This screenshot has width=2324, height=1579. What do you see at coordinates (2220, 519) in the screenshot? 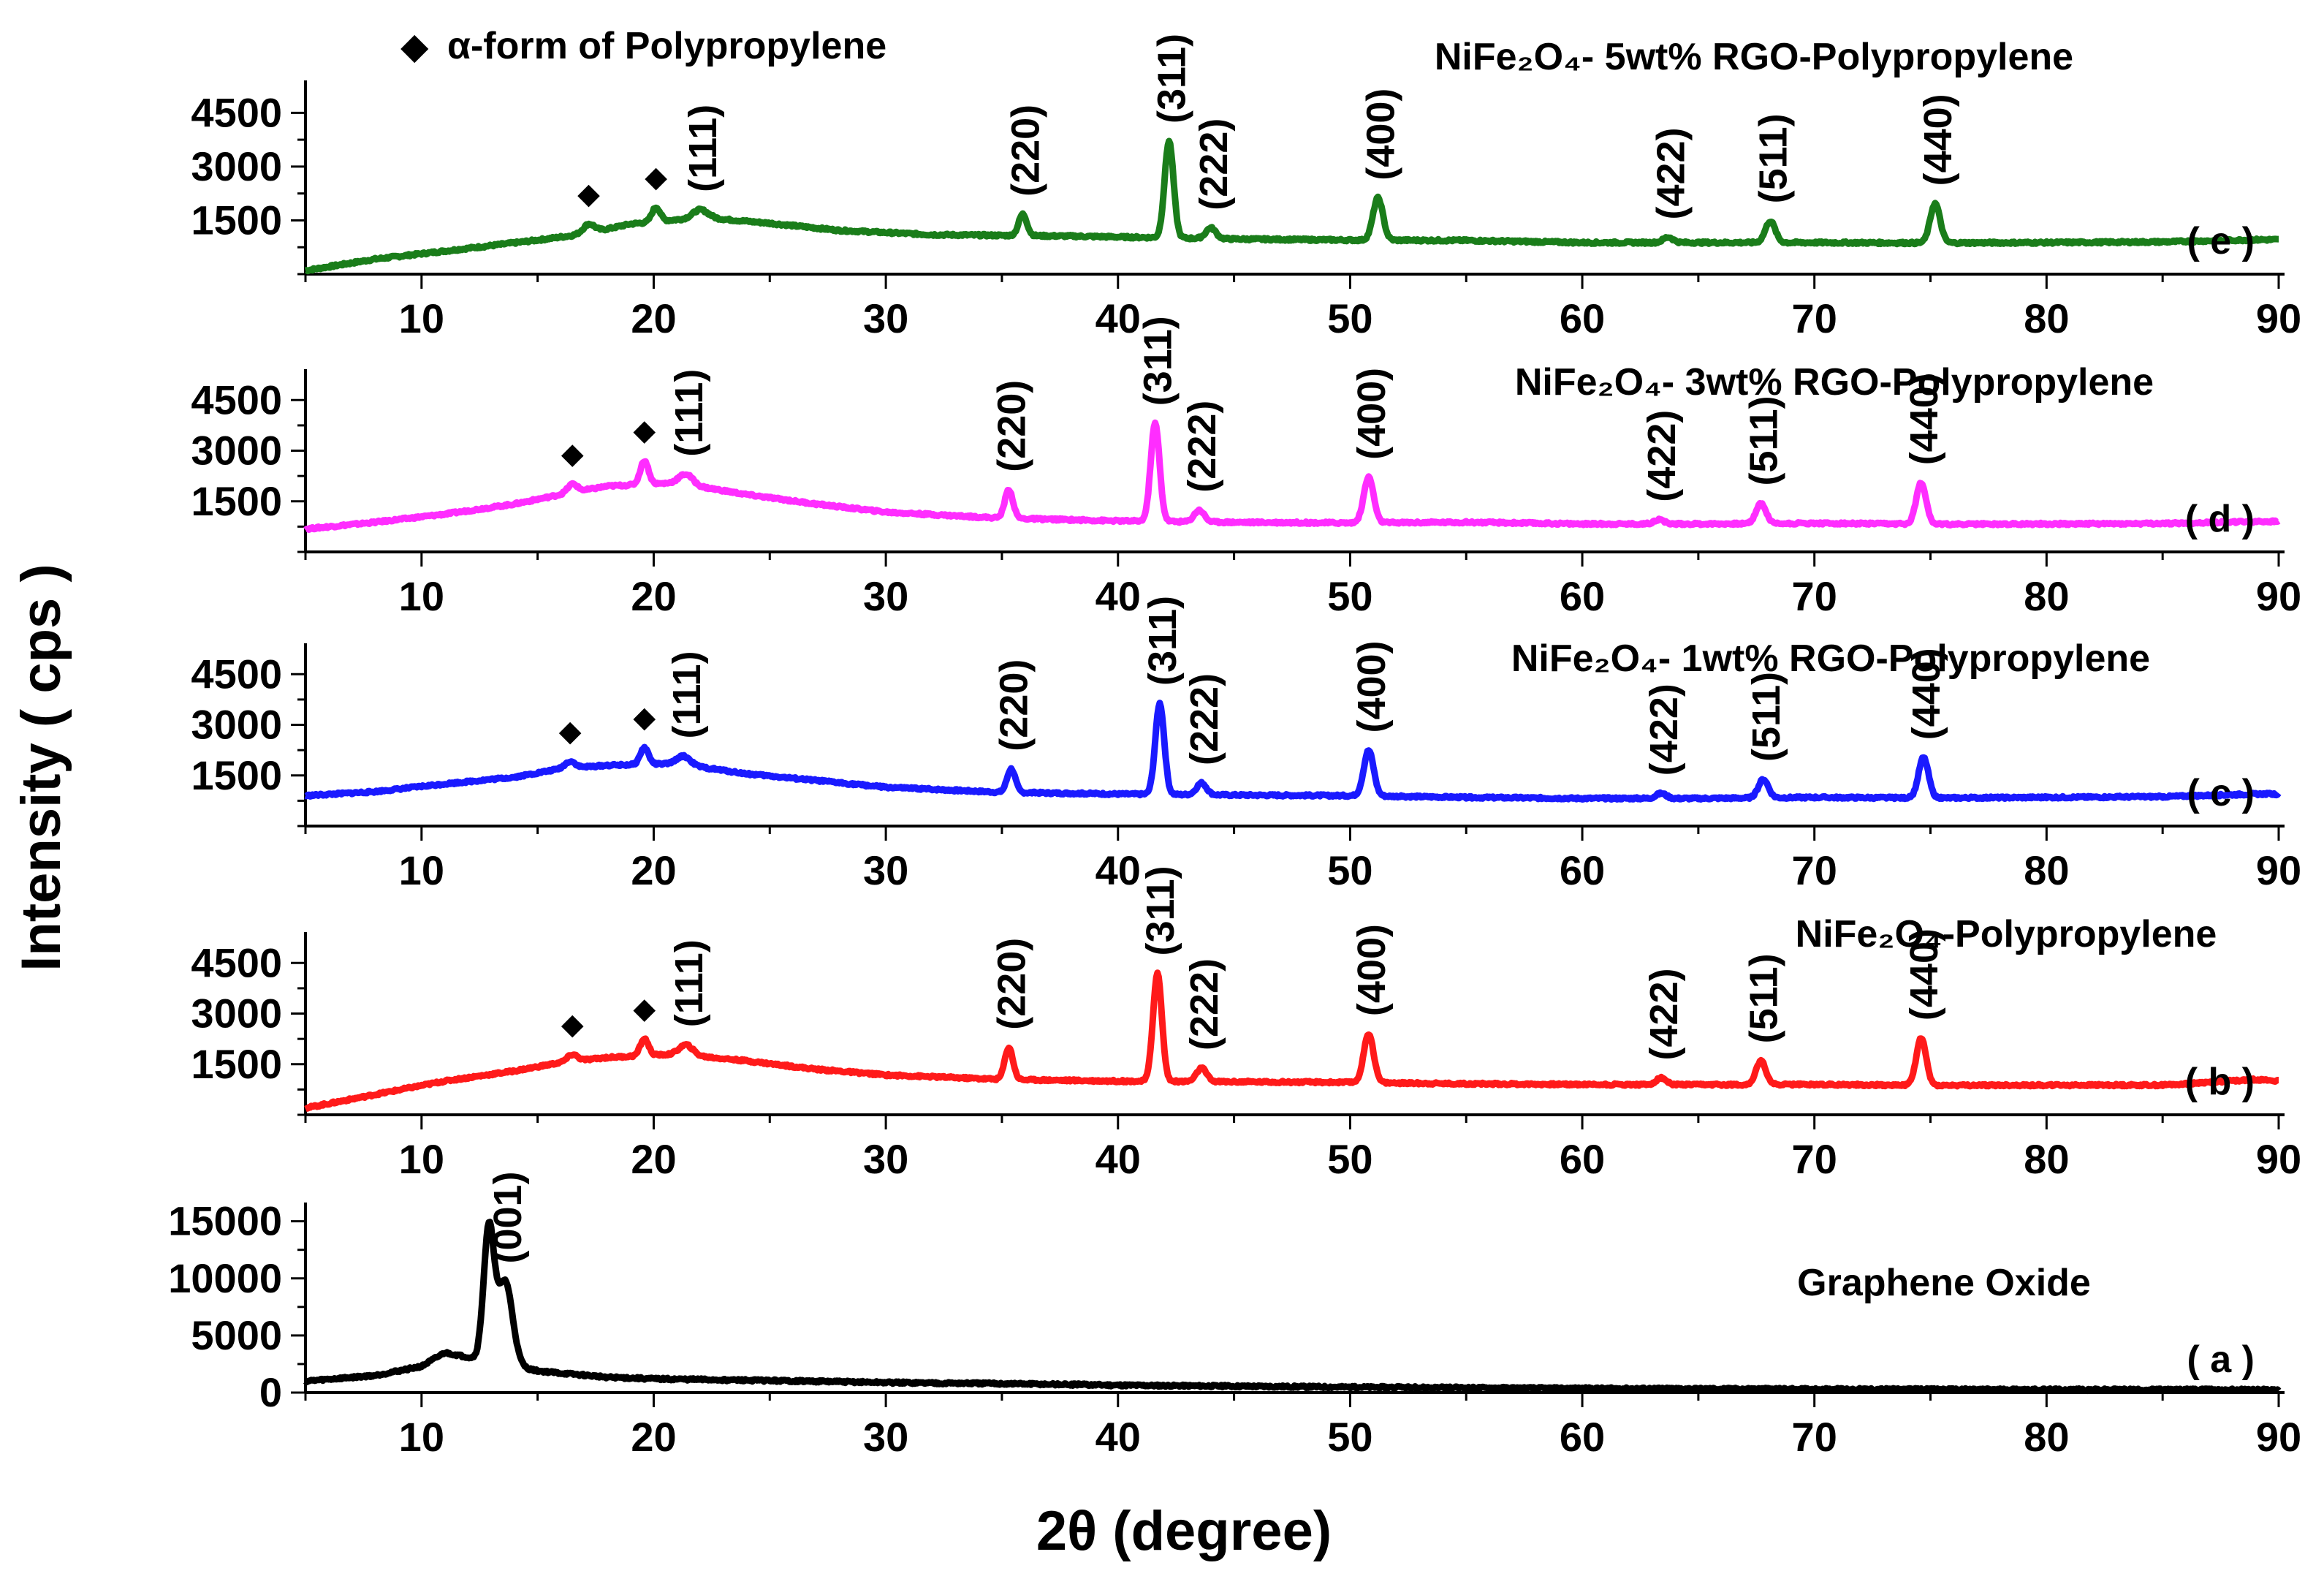
I see `panel-letter: ( d )` at bounding box center [2220, 519].